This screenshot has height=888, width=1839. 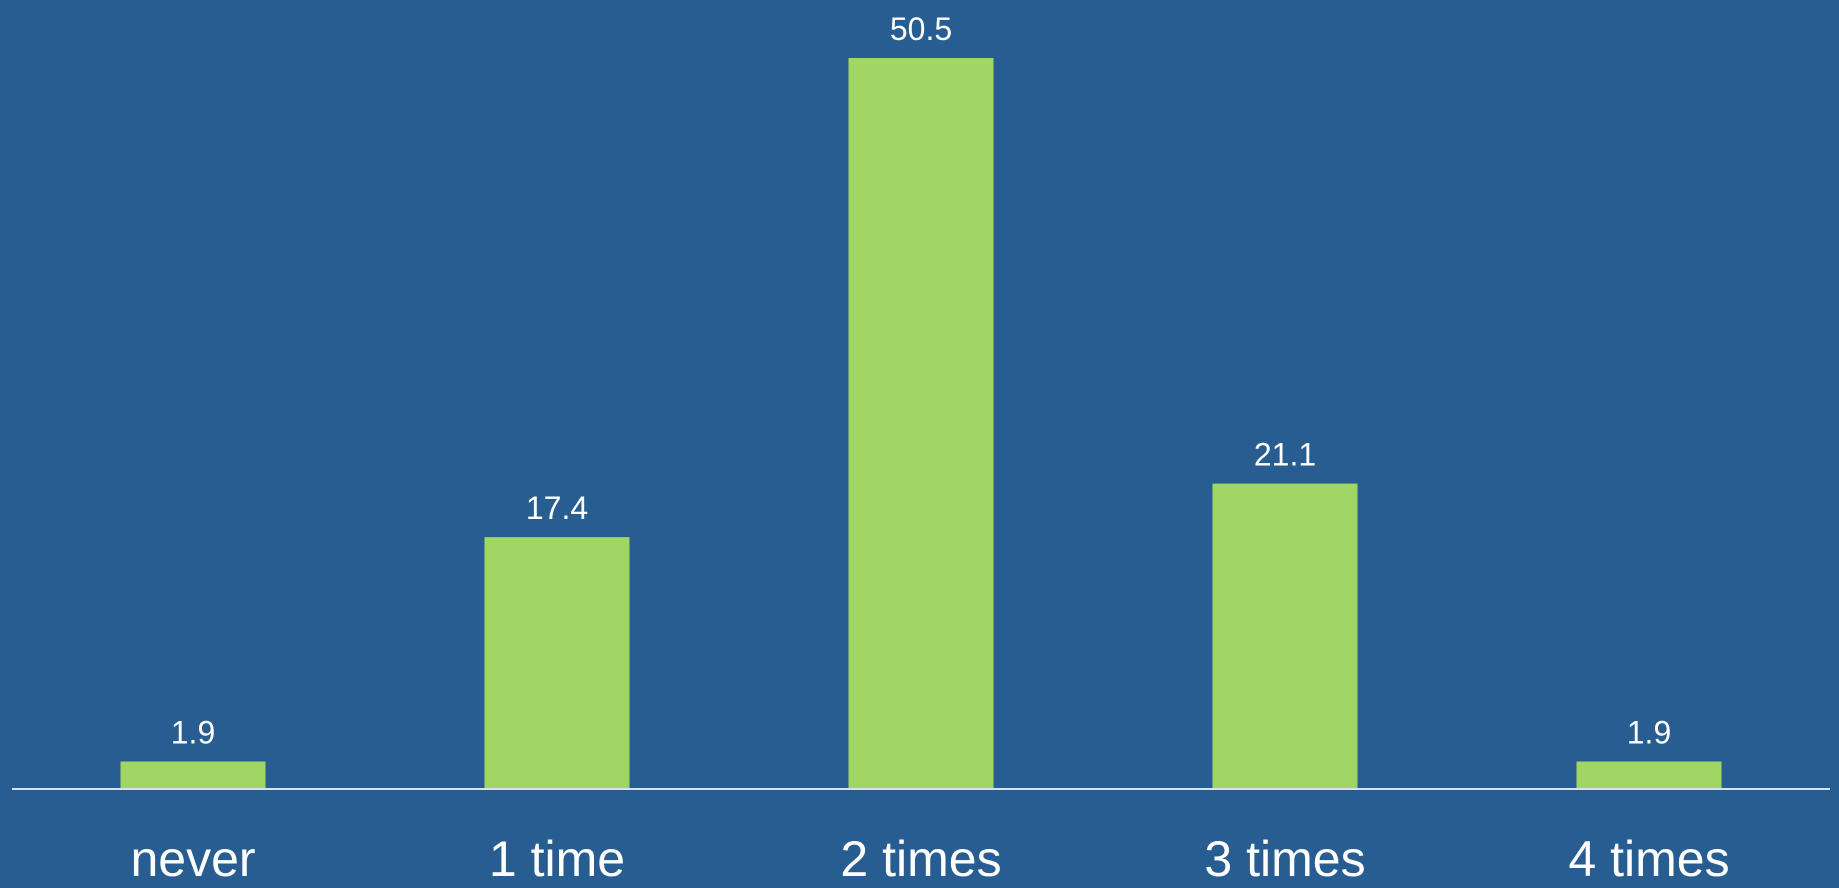 What do you see at coordinates (193, 775) in the screenshot?
I see `bar-never` at bounding box center [193, 775].